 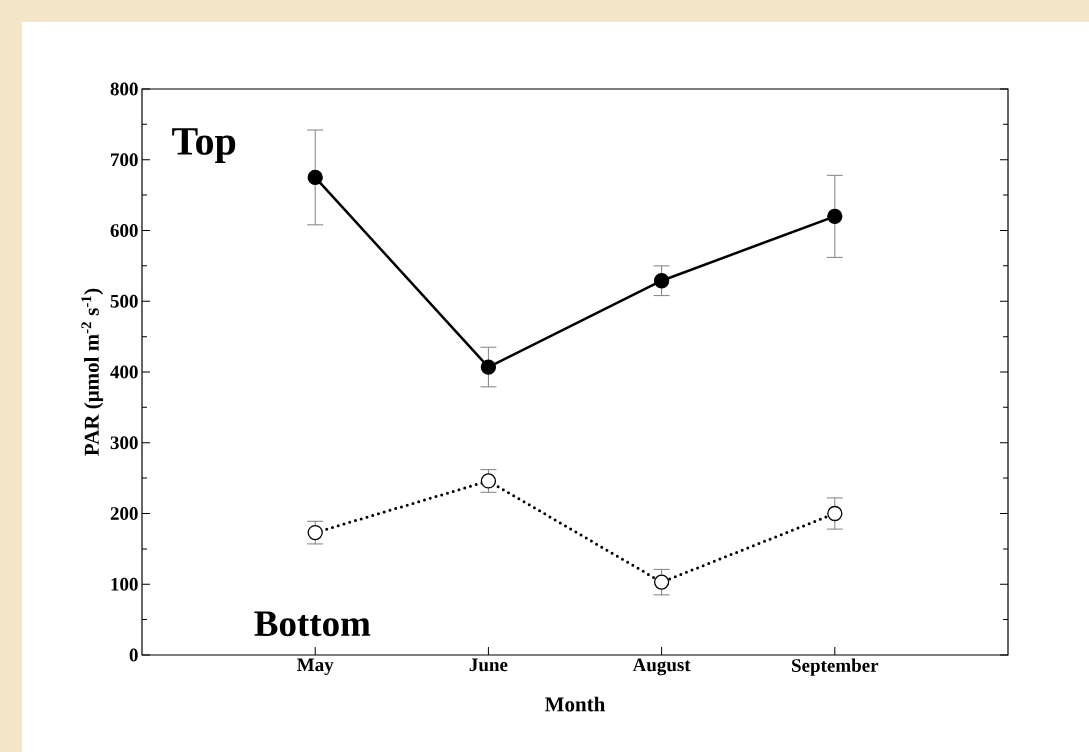 What do you see at coordinates (124, 160) in the screenshot?
I see `y-tick-label: 700` at bounding box center [124, 160].